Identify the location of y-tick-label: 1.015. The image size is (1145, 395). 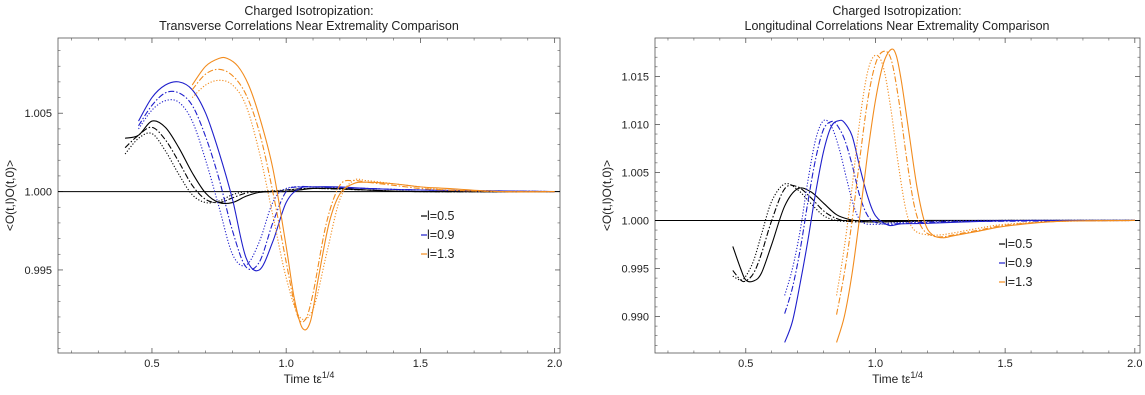
(635, 77).